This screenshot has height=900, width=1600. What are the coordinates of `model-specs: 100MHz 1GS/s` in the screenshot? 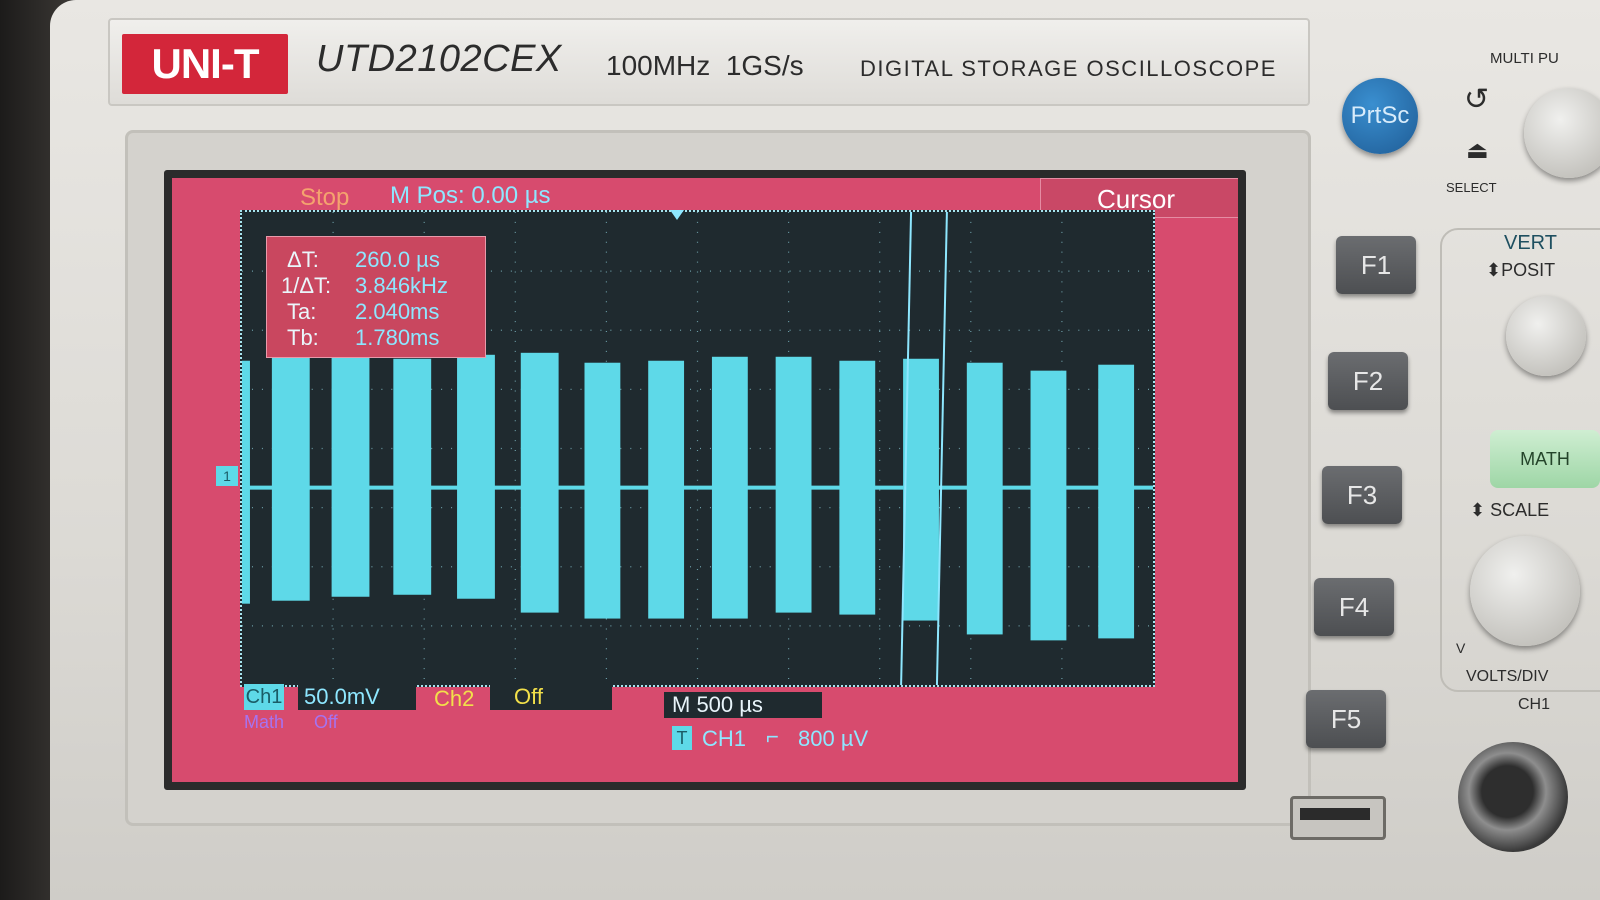 It's located at (705, 65).